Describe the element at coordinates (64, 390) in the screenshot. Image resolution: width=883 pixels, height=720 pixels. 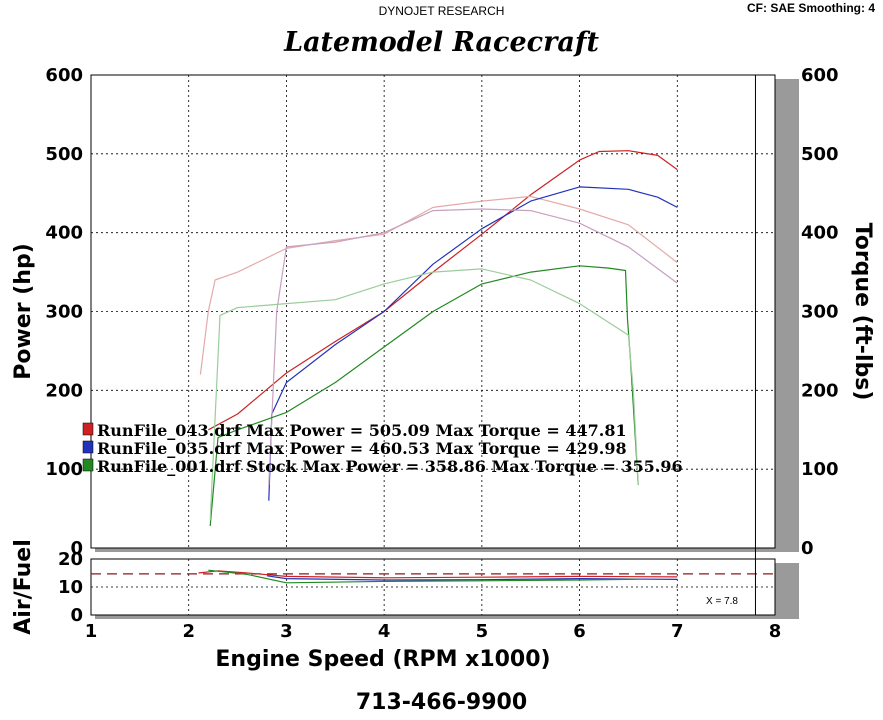
I see `y-tick-label: 200` at that location.